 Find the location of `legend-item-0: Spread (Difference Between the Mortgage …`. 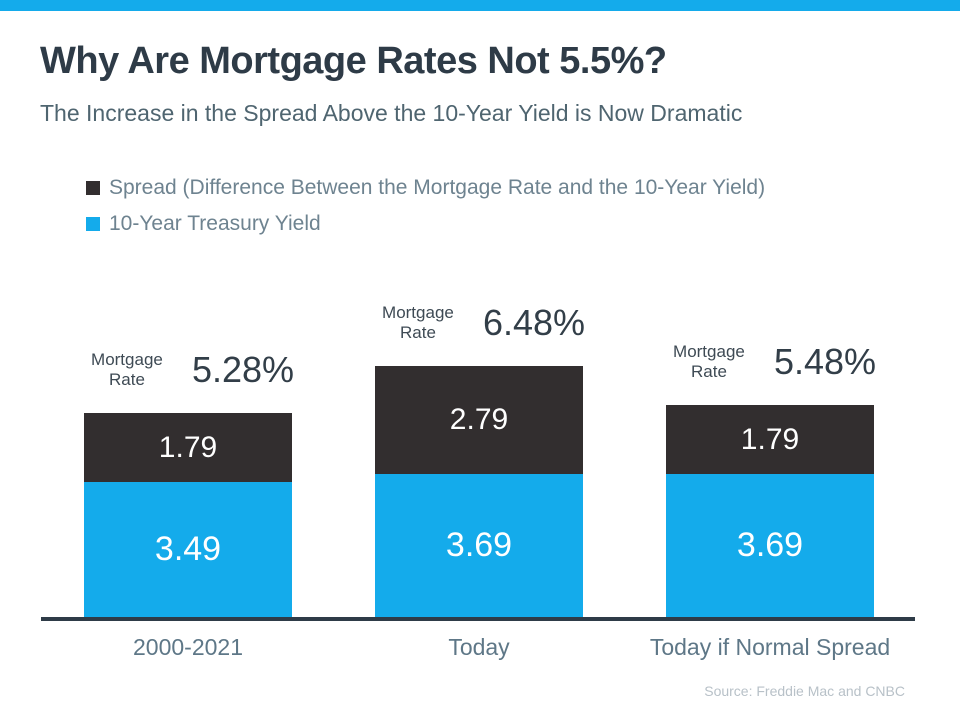

legend-item-0: Spread (Difference Between the Mortgage … is located at coordinates (425, 188).